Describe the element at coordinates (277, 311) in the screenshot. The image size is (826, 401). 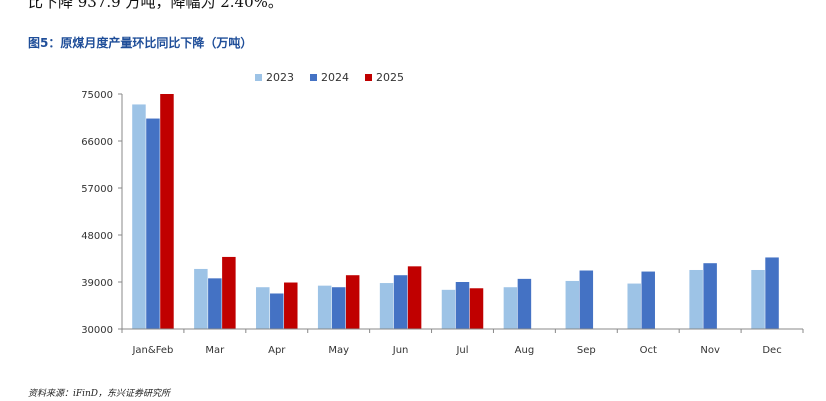
I see `bar-2024-Apr` at that location.